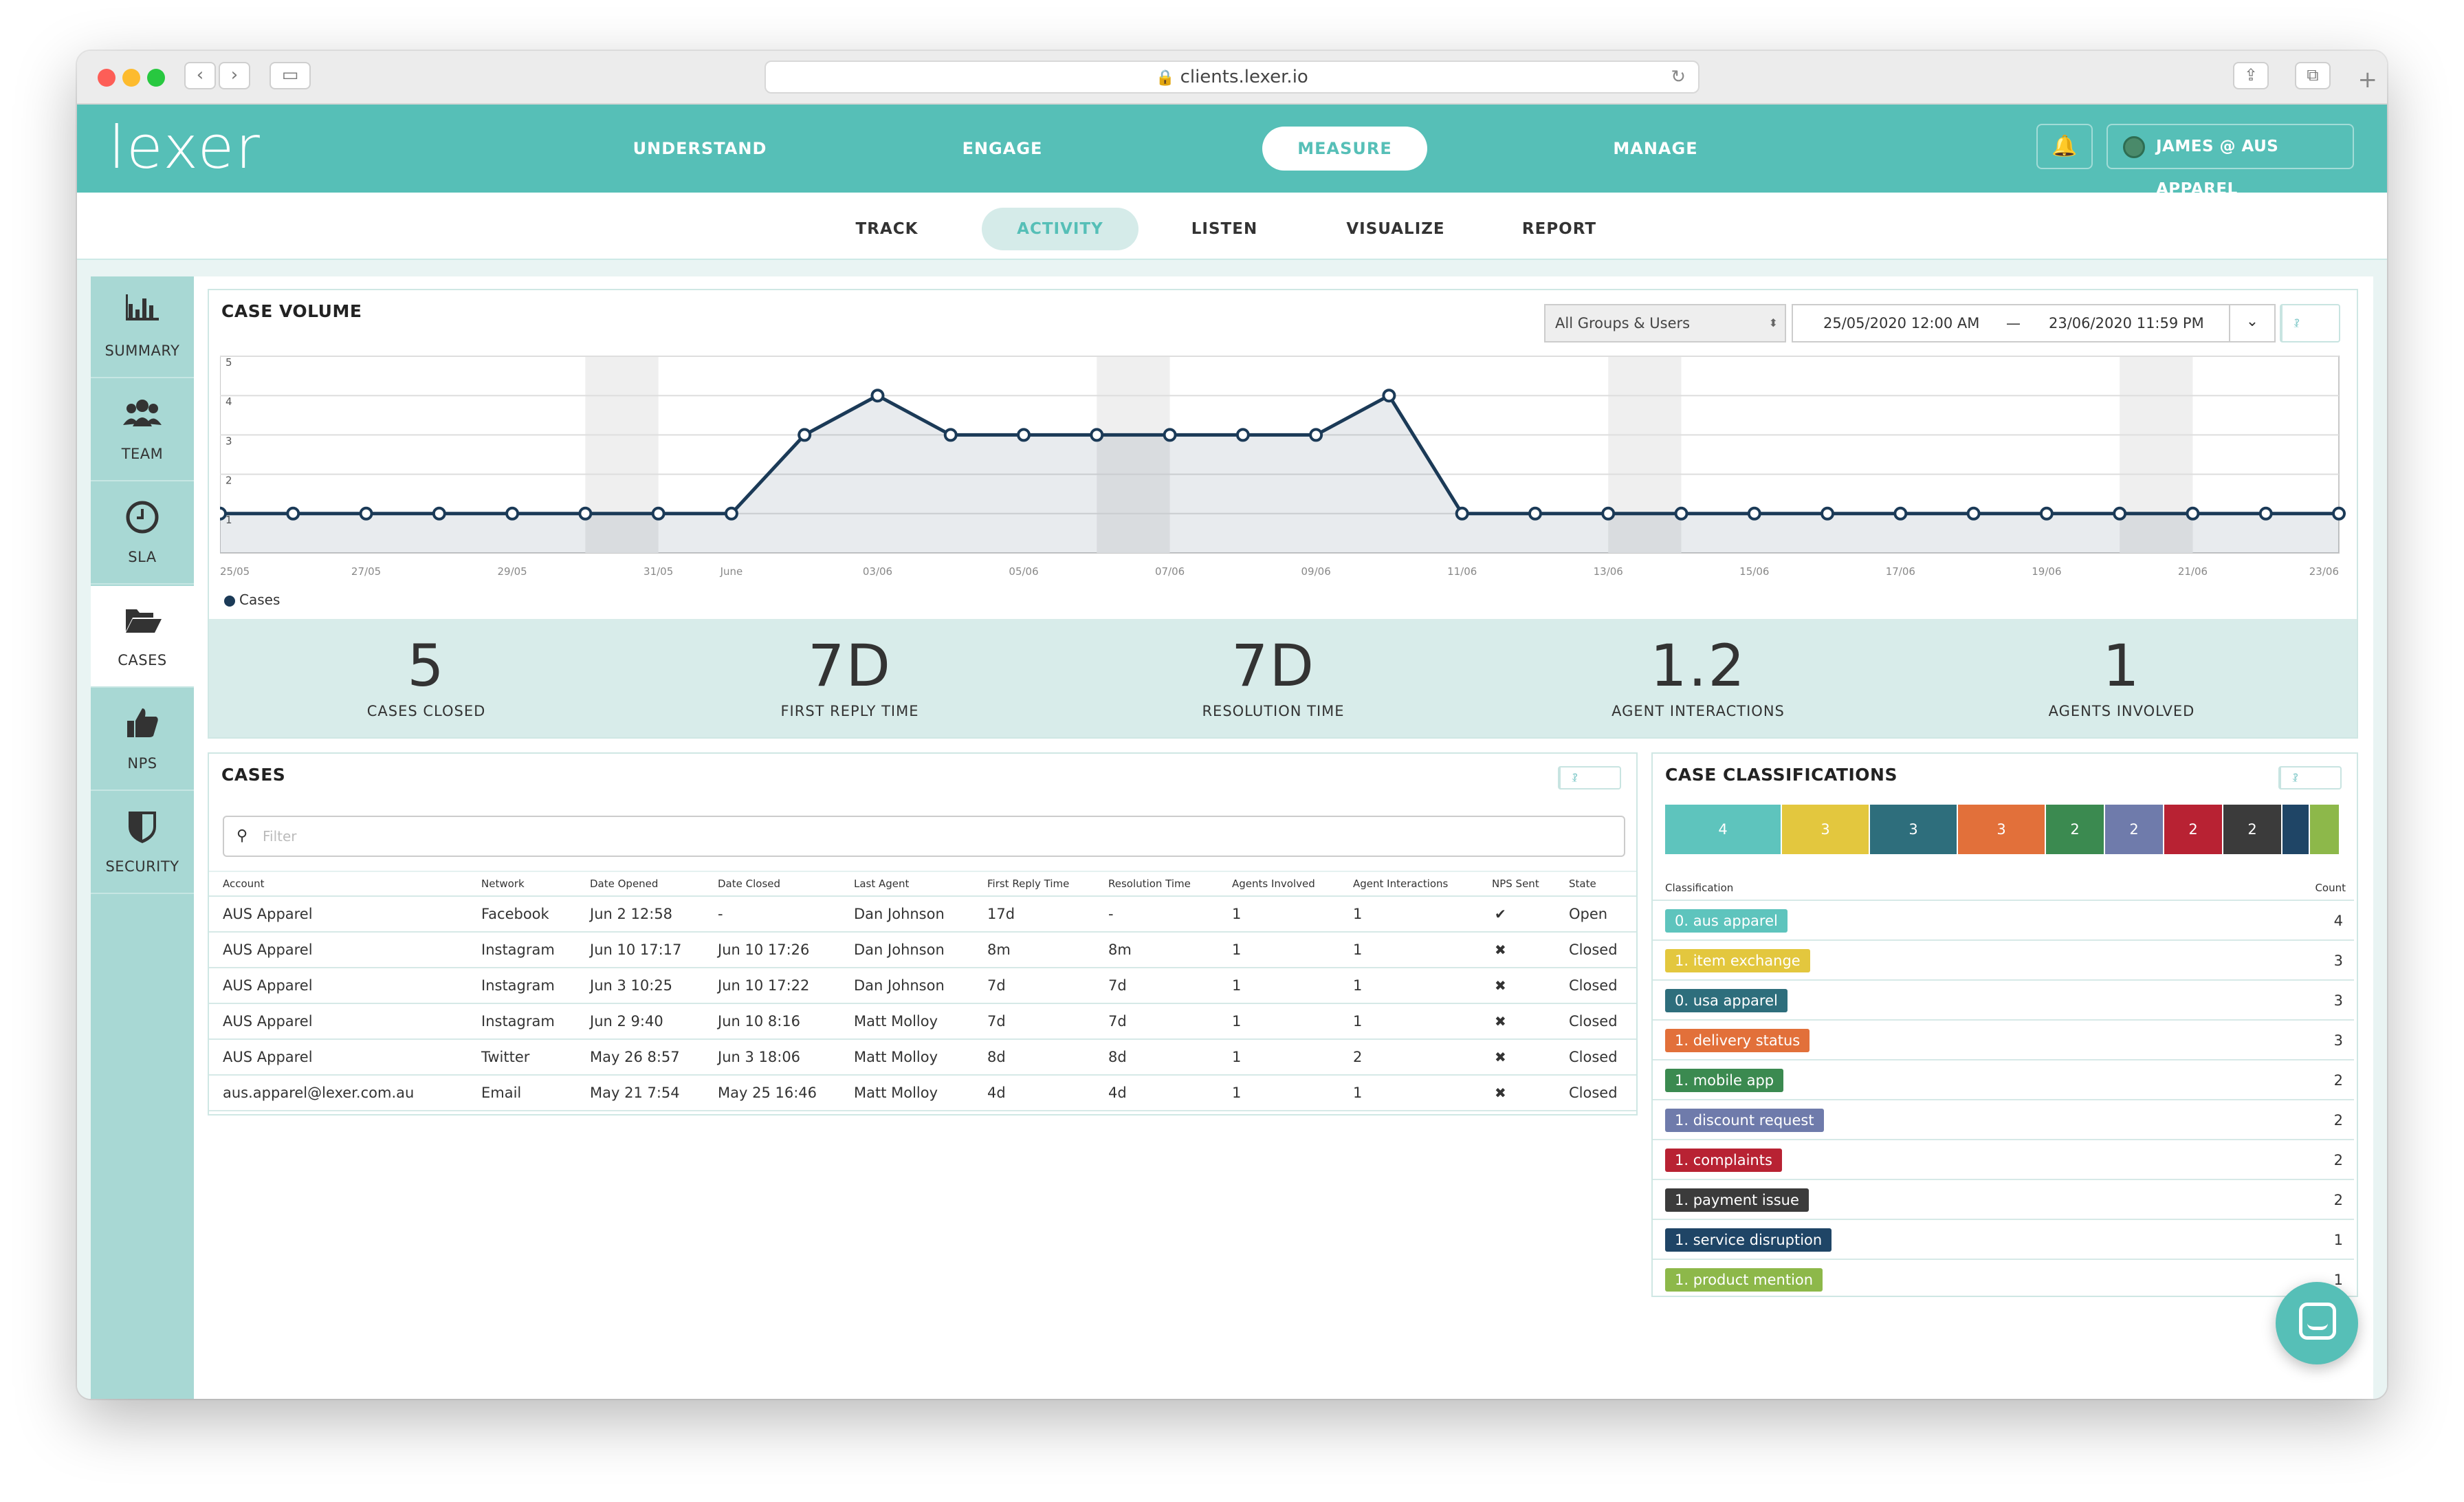 This screenshot has width=2464, height=1502. I want to click on x-tick-label: 31/05, so click(658, 571).